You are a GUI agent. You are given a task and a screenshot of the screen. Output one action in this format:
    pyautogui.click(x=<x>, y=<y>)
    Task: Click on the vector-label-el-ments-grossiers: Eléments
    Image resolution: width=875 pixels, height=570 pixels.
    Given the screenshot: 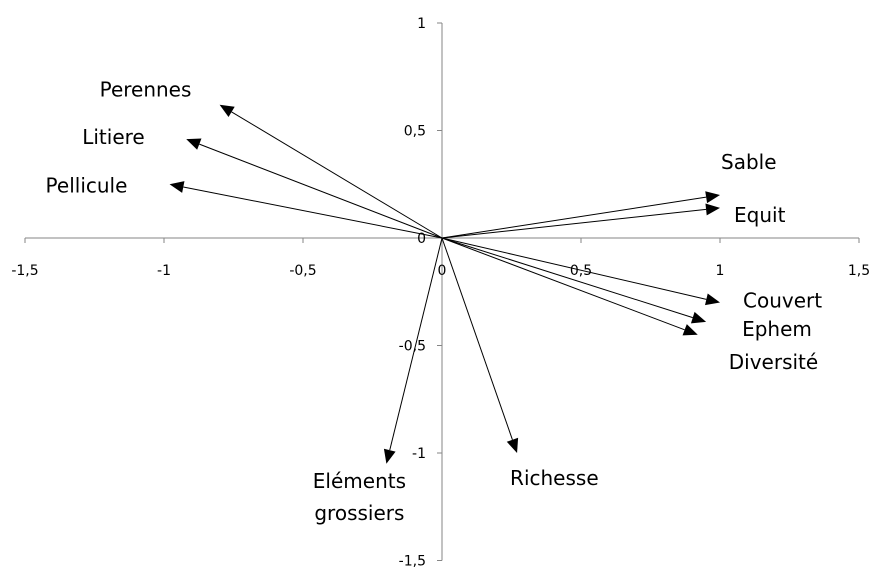 What is the action you would take?
    pyautogui.click(x=359, y=481)
    